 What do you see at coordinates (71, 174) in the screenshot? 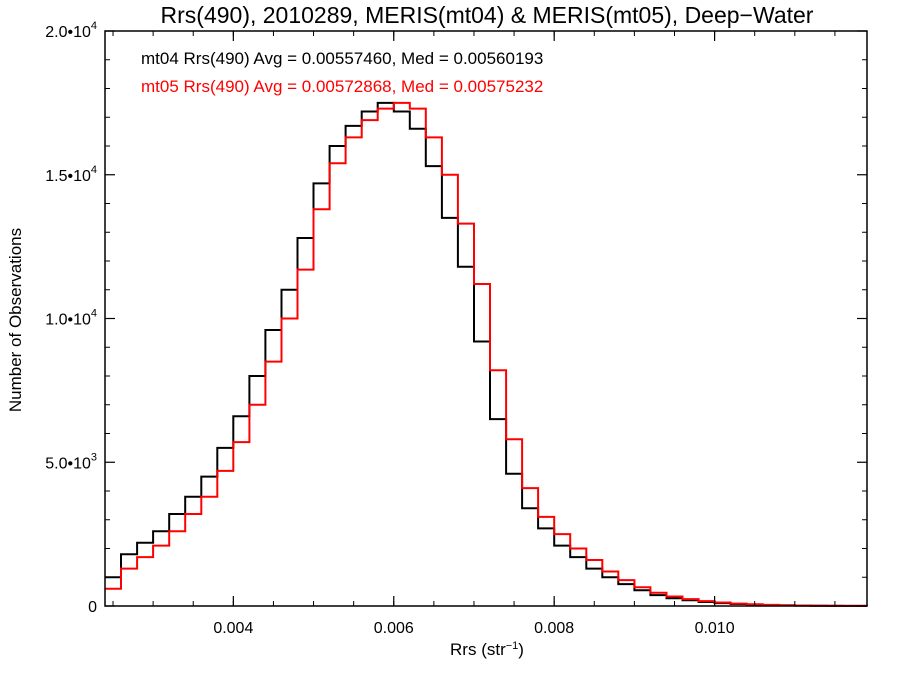
I see `y-tick-label: 1.5•104` at bounding box center [71, 174].